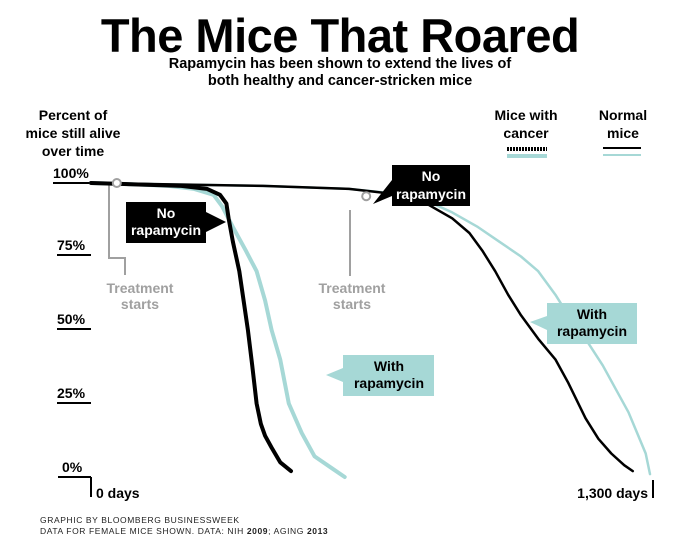  What do you see at coordinates (140, 520) in the screenshot?
I see `footer-line-1: GRAPHIC BY BLOOMBERG BUSINESSWEEK` at bounding box center [140, 520].